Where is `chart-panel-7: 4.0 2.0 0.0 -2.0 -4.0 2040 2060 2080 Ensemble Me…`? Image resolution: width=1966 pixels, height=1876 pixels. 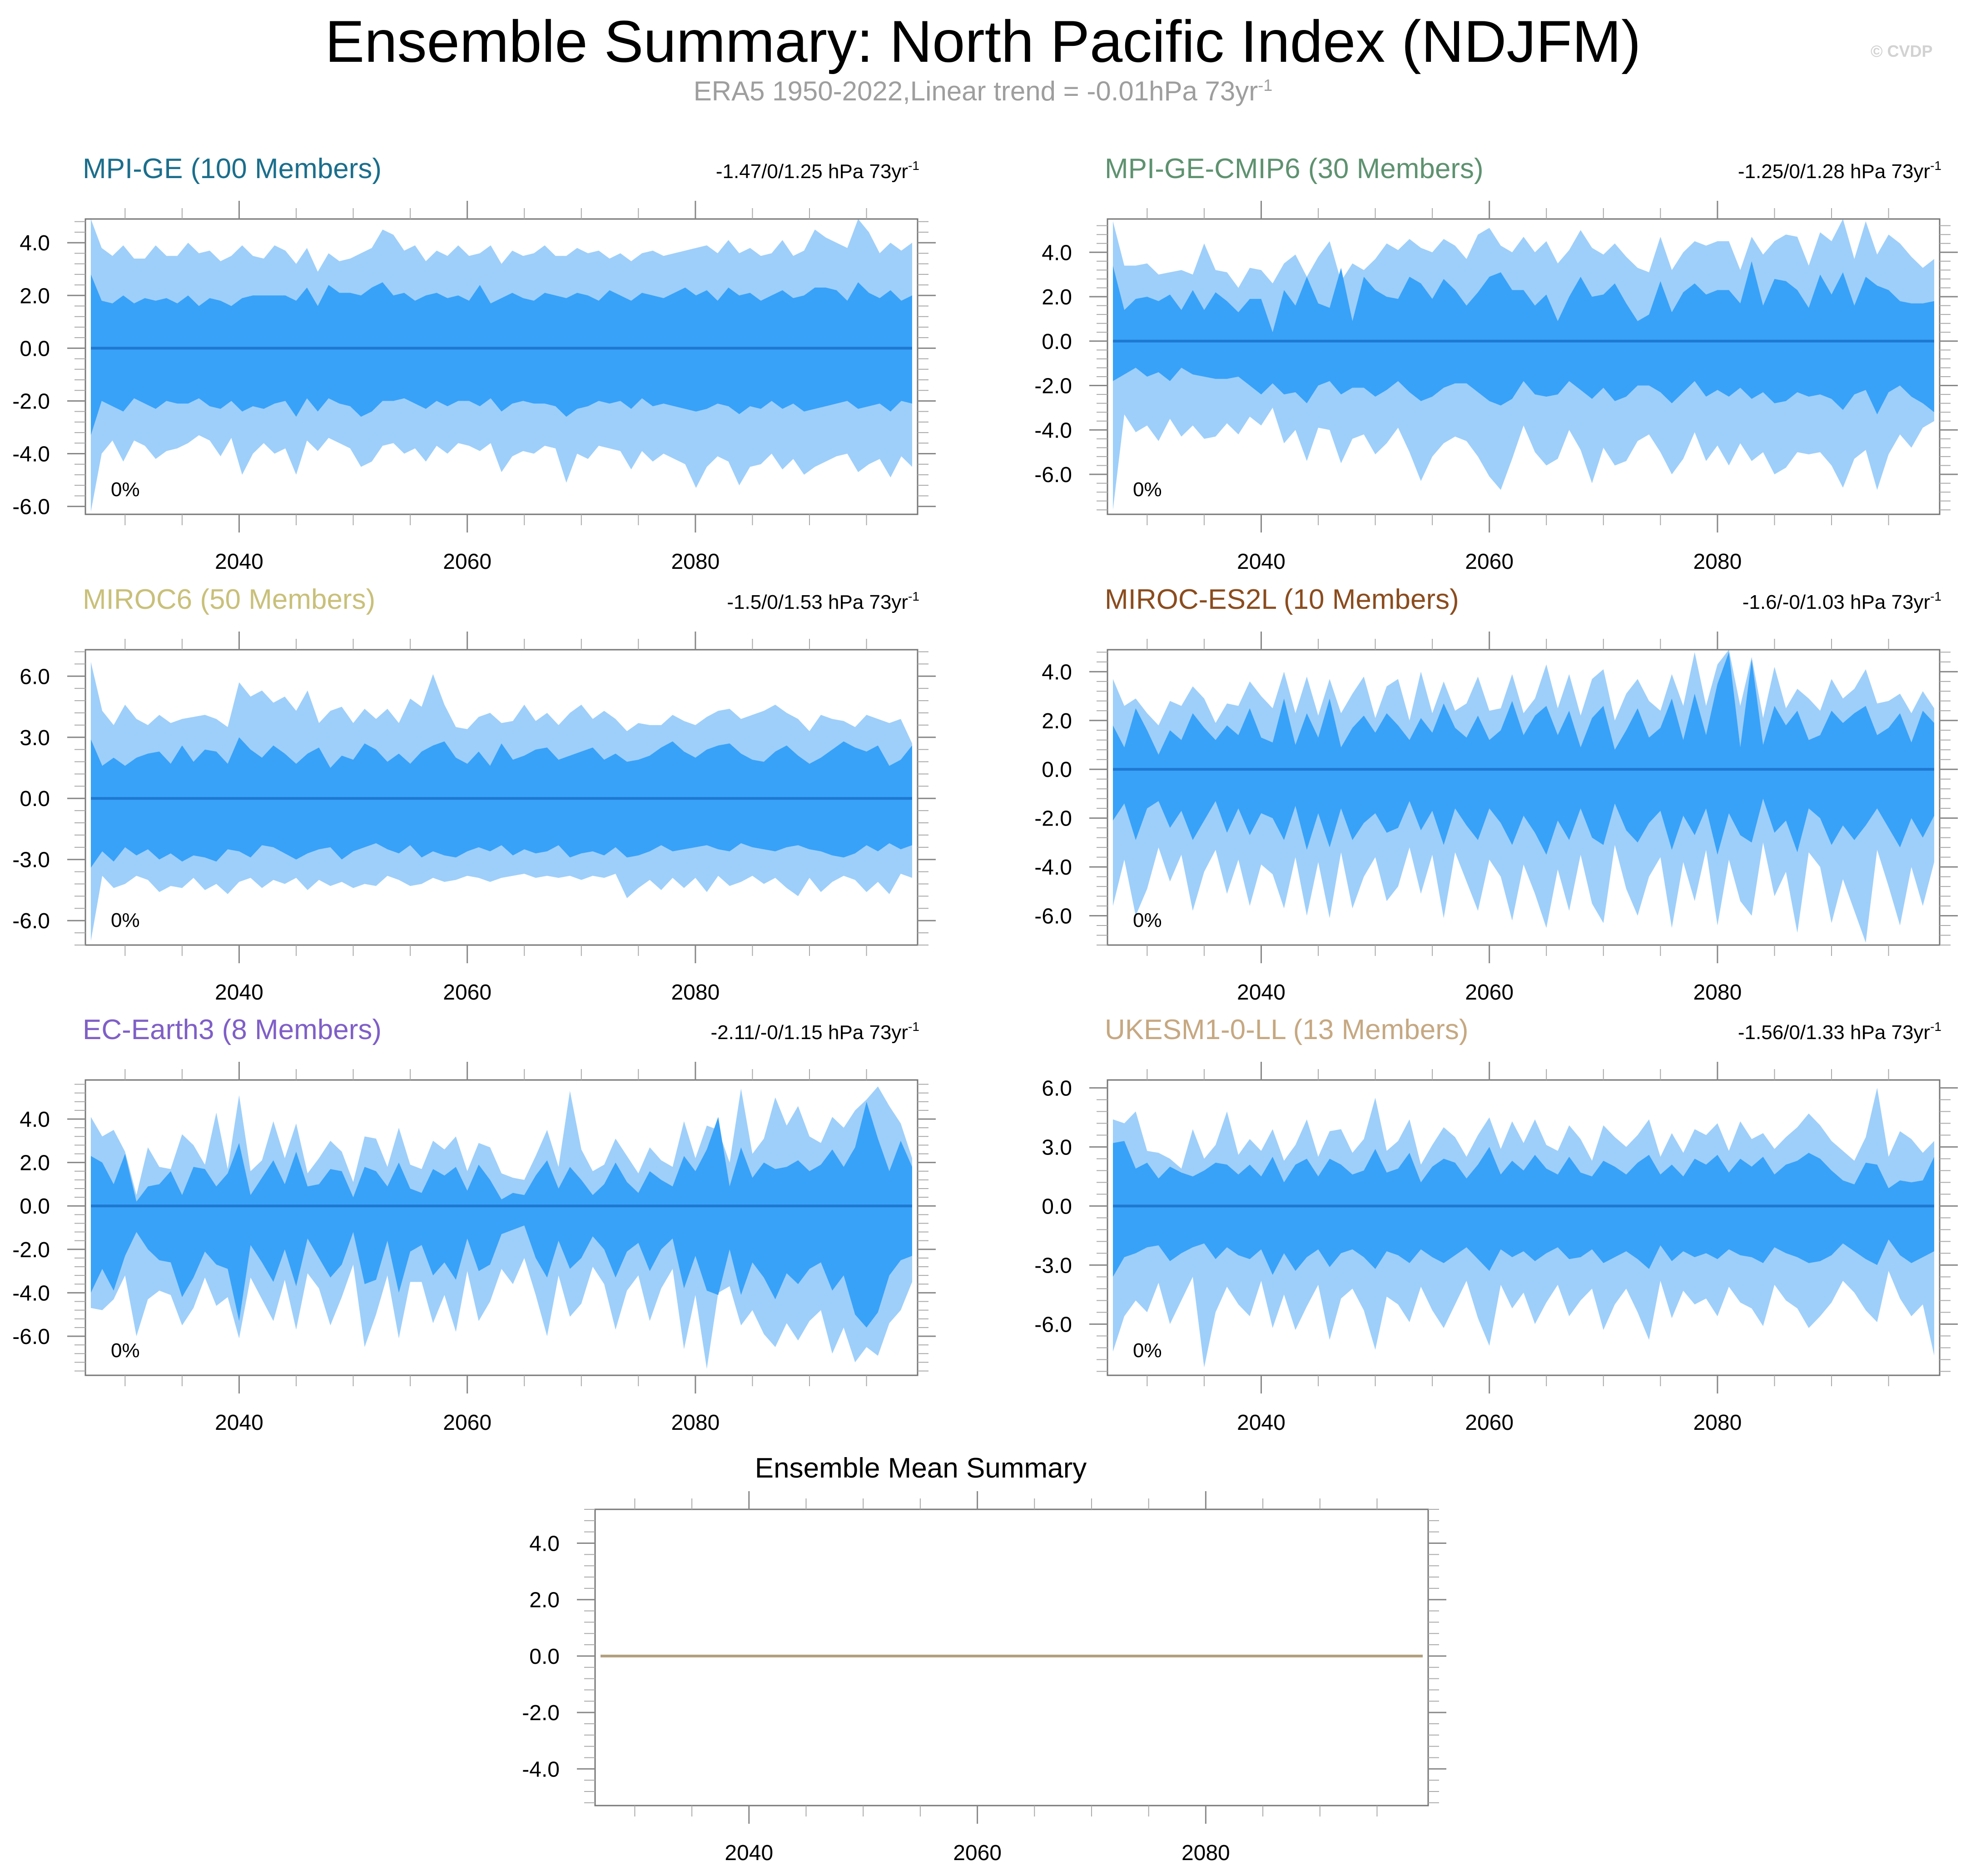 chart-panel-7: 4.0 2.0 0.0 -2.0 -4.0 2040 2060 2080 Ensemble Me… is located at coordinates (984, 1659).